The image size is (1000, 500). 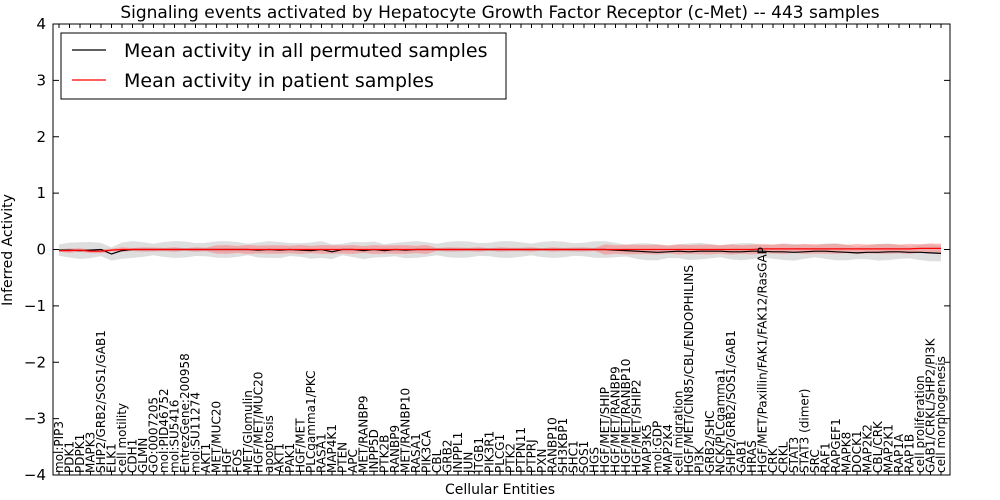 What do you see at coordinates (794, 455) in the screenshot?
I see `x-tick-label: STAT3` at bounding box center [794, 455].